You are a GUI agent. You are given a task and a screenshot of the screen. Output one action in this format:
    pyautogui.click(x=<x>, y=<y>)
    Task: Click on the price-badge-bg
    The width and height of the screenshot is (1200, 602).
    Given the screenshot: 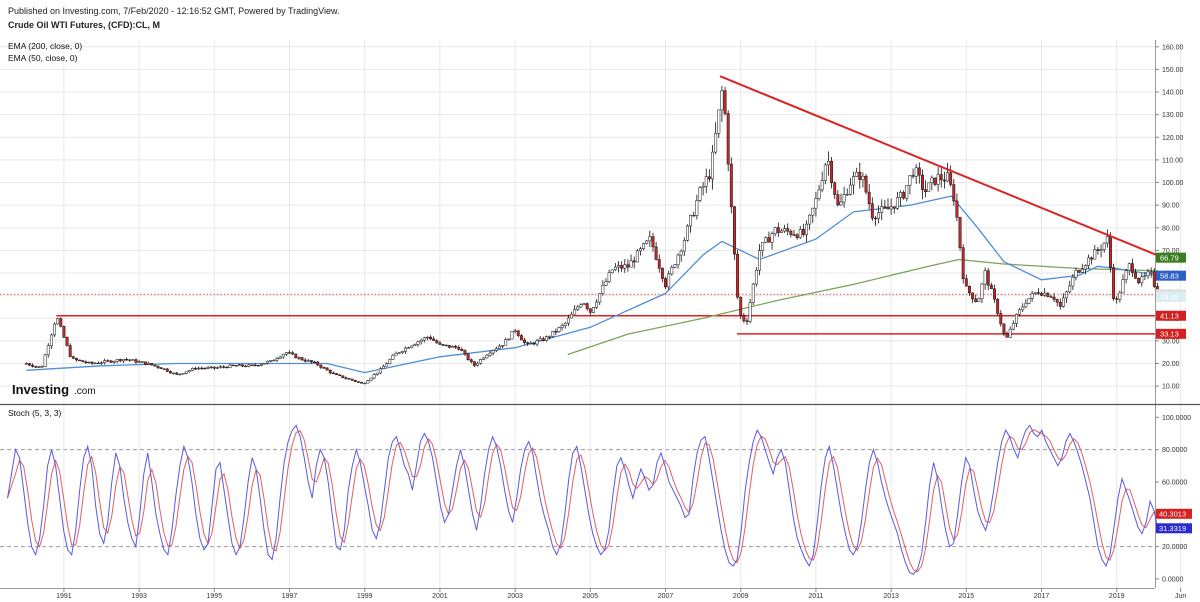 What is the action you would take?
    pyautogui.click(x=1171, y=257)
    